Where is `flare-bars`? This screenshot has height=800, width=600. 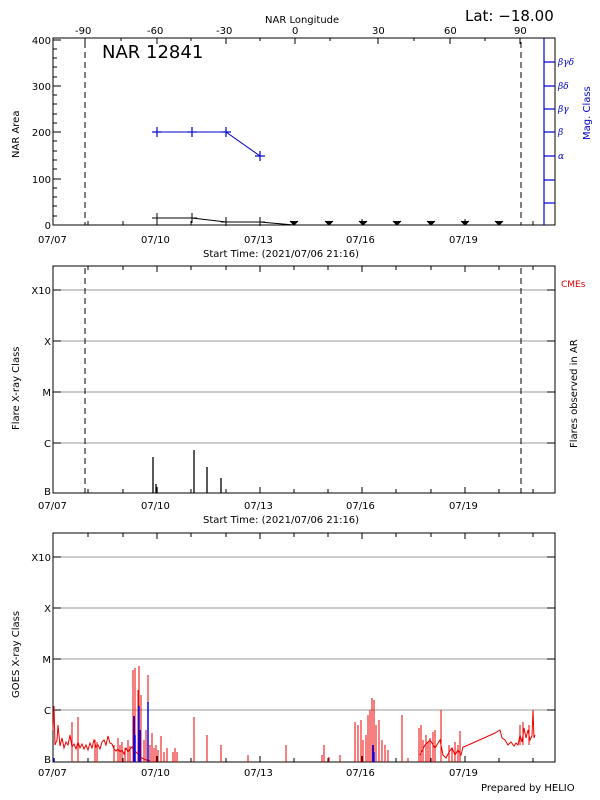
flare-bars is located at coordinates (187, 471).